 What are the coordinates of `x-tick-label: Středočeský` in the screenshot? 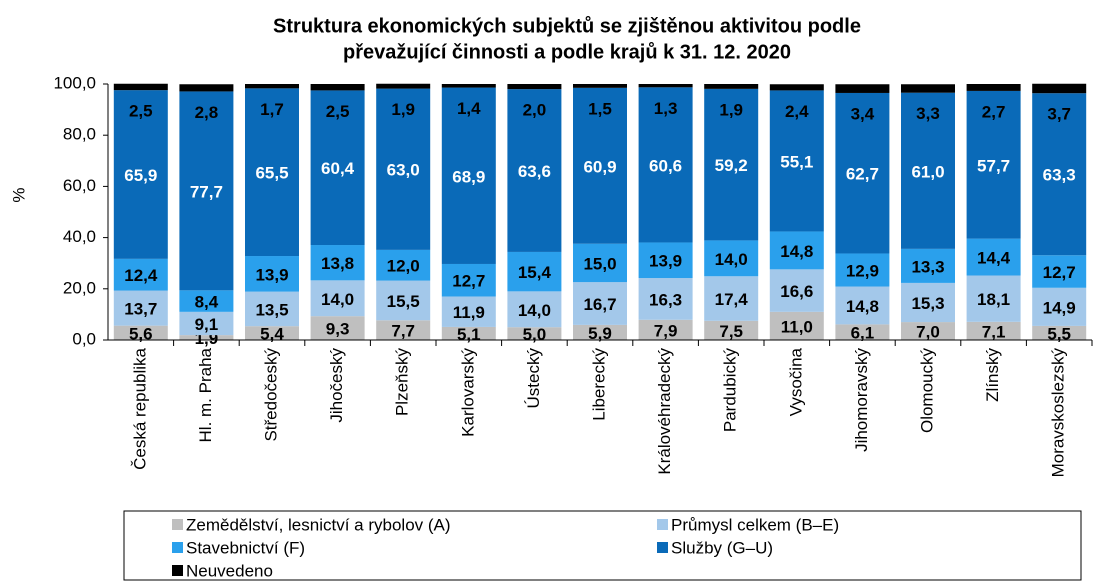 It's located at (270, 395).